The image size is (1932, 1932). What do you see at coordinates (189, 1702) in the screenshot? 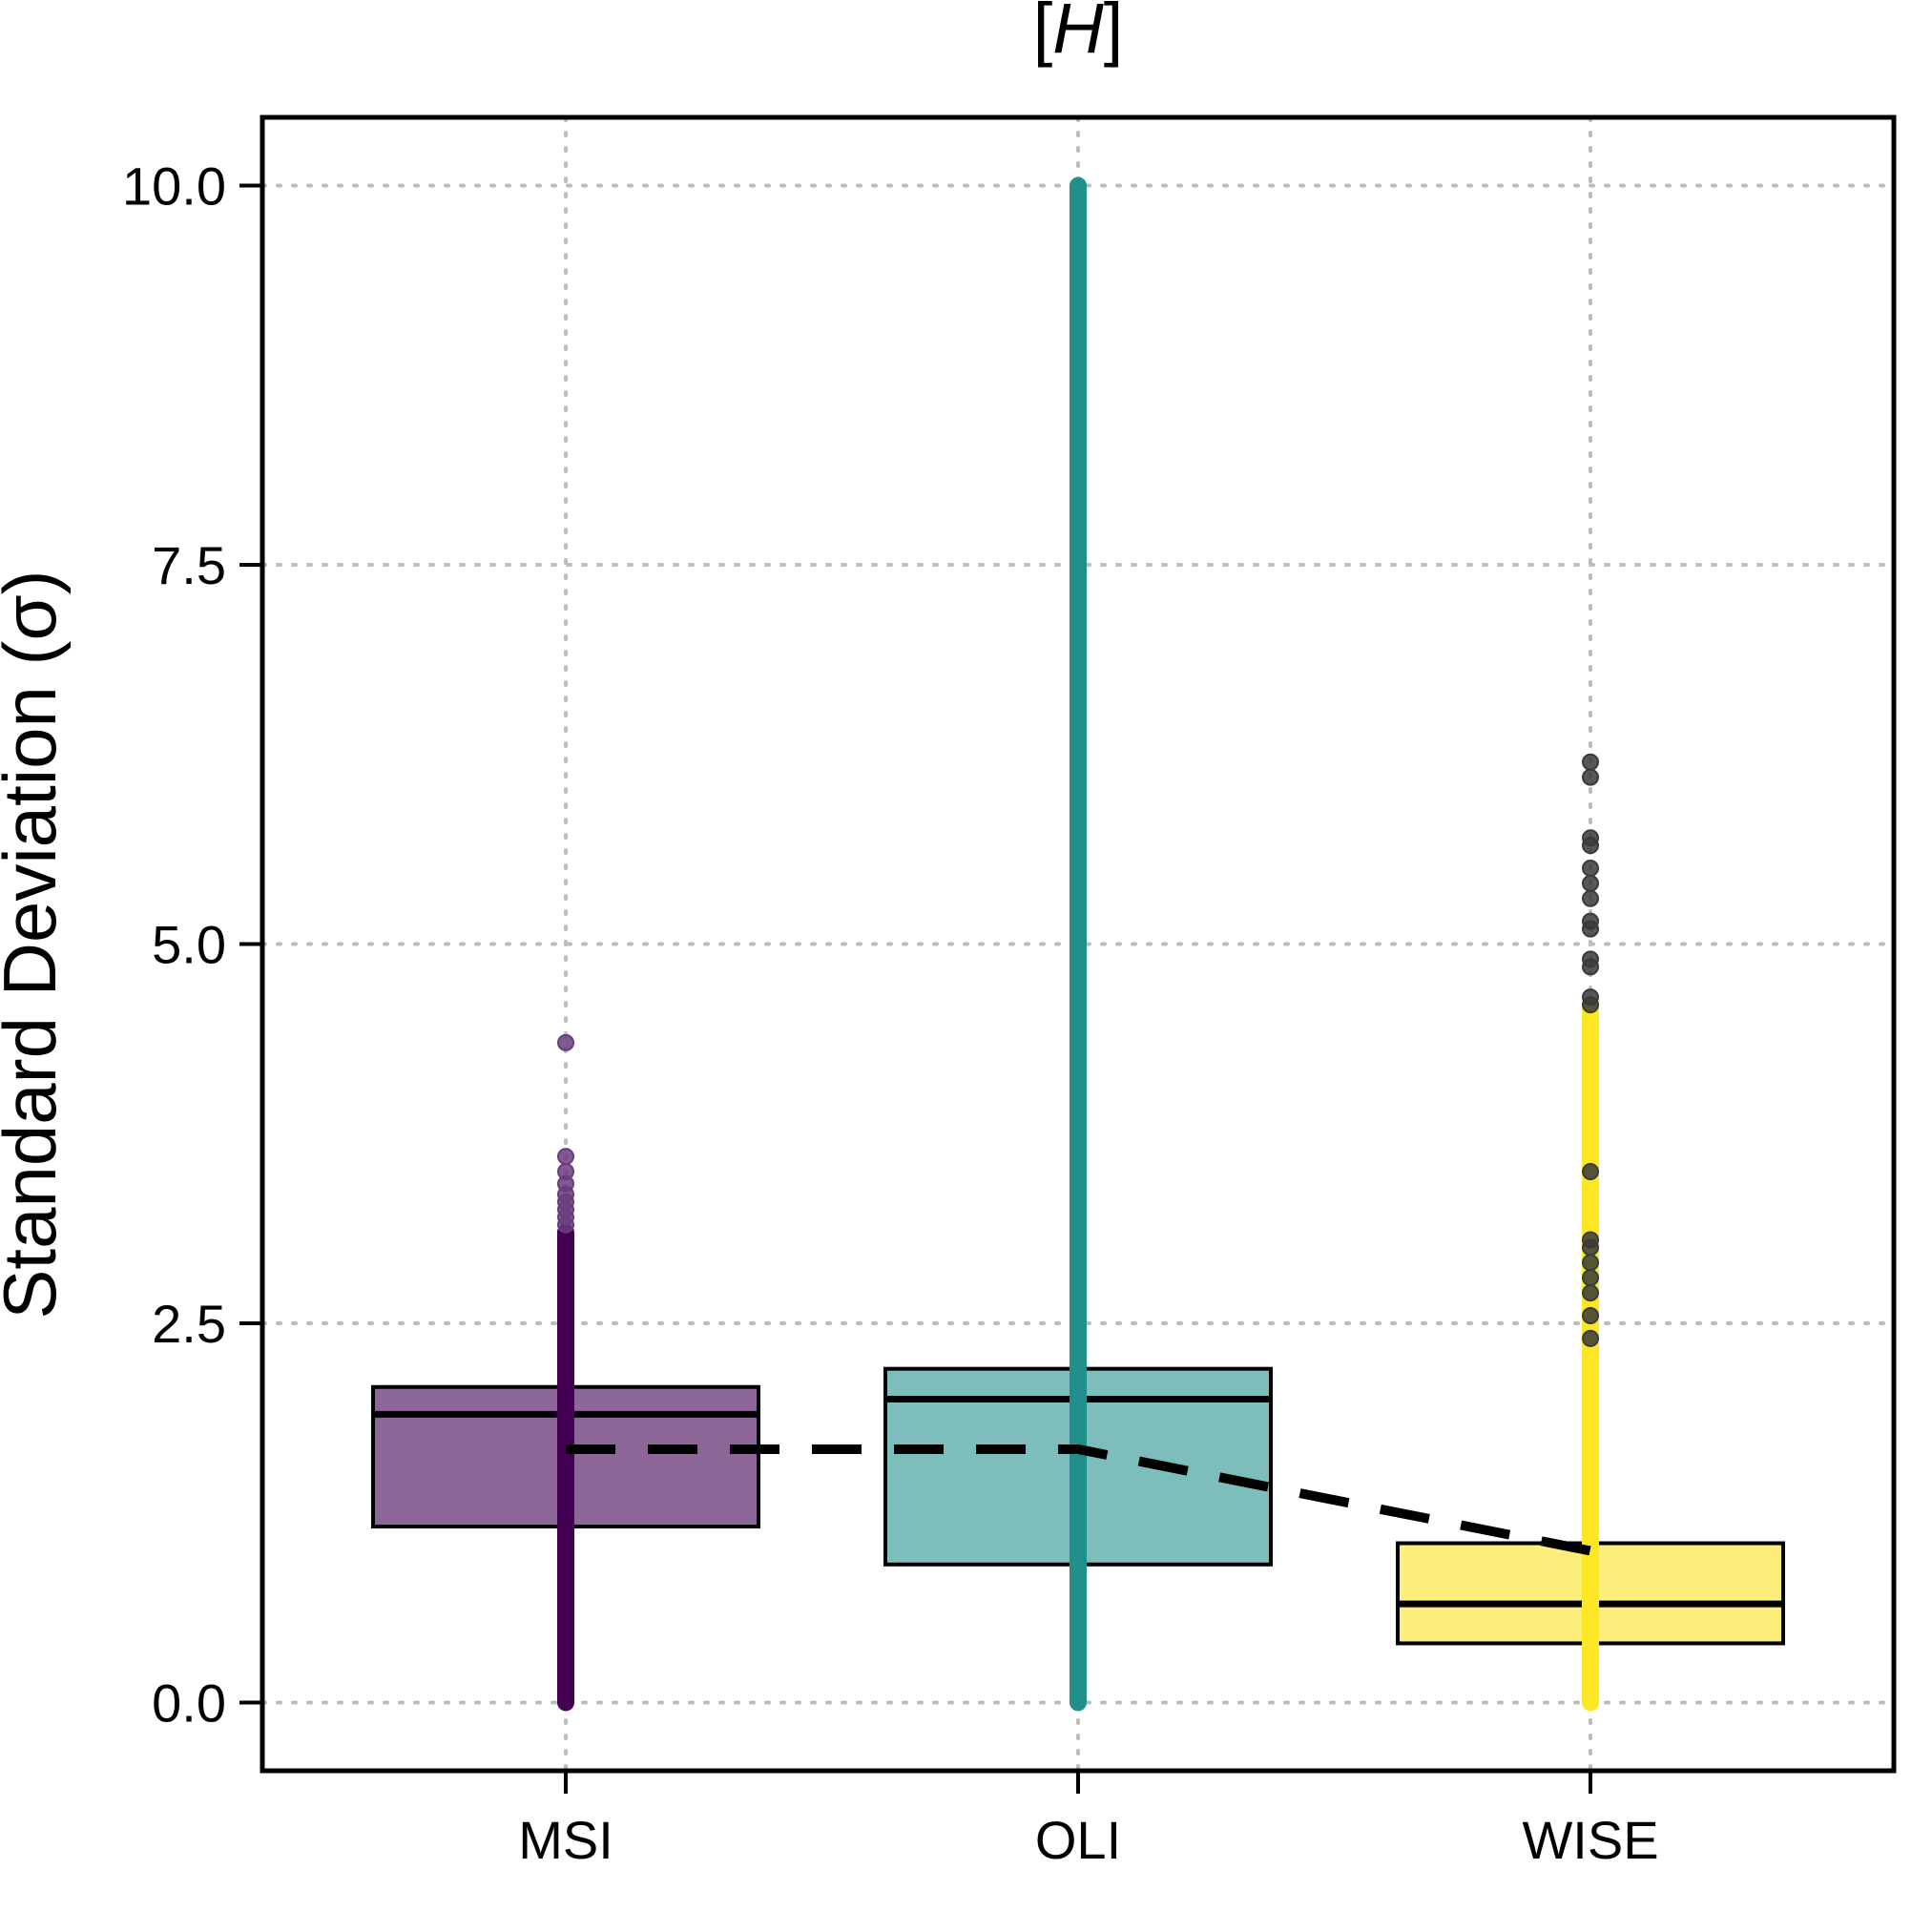
I see `y-tick-label: 0.0` at bounding box center [189, 1702].